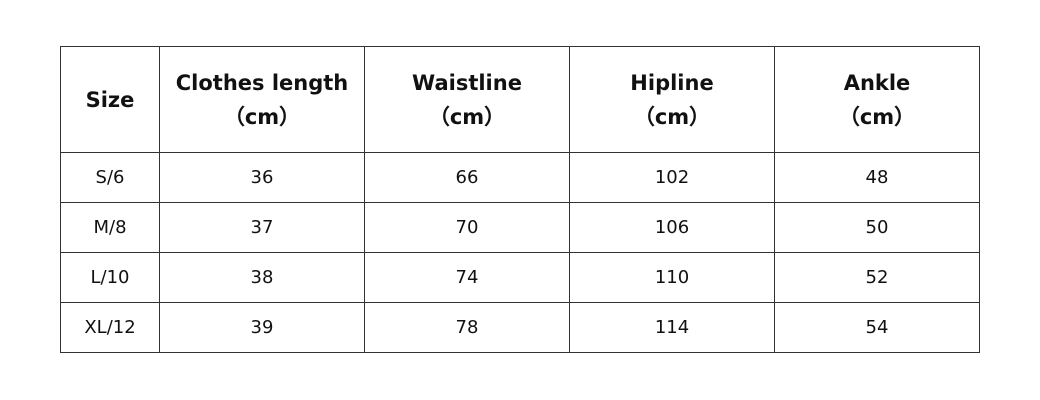 Image resolution: width=1040 pixels, height=400 pixels. Describe the element at coordinates (110, 277) in the screenshot. I see `table-cell: L/10` at that location.